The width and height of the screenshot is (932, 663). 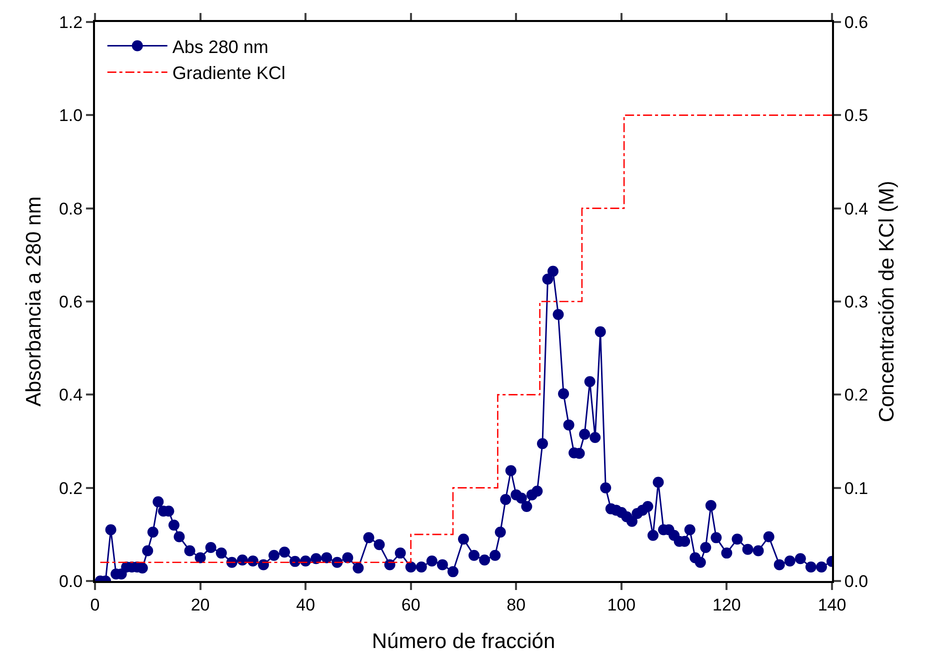 I want to click on x-tick-label: 140, so click(x=832, y=604).